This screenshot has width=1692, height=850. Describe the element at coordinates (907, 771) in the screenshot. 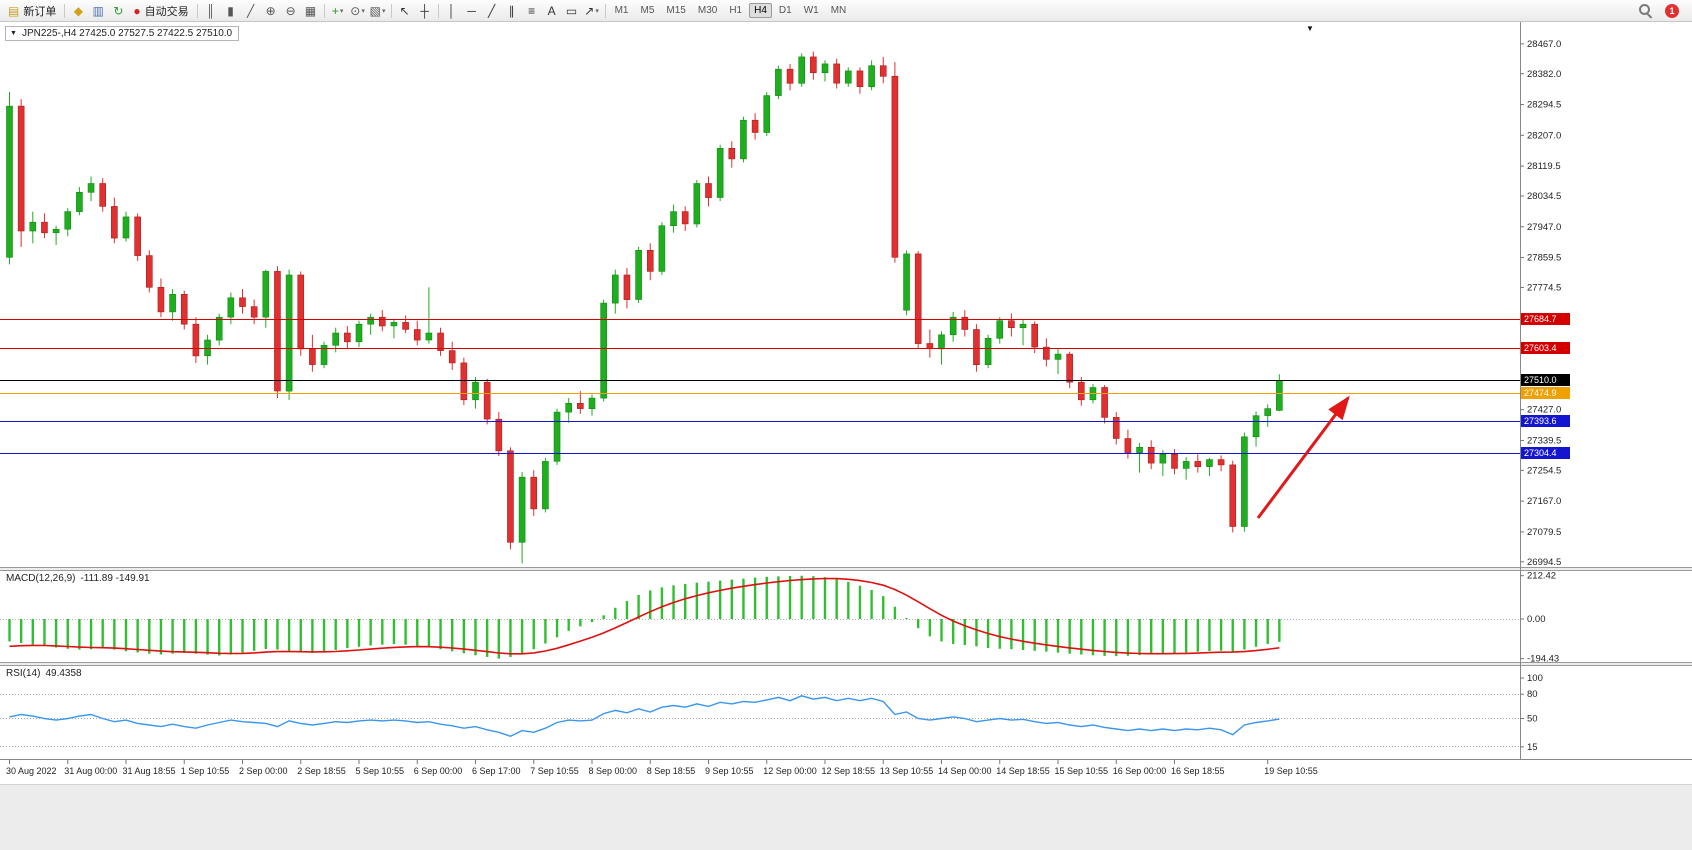

I see `svg-text: 13 Sep 10:55` at that location.